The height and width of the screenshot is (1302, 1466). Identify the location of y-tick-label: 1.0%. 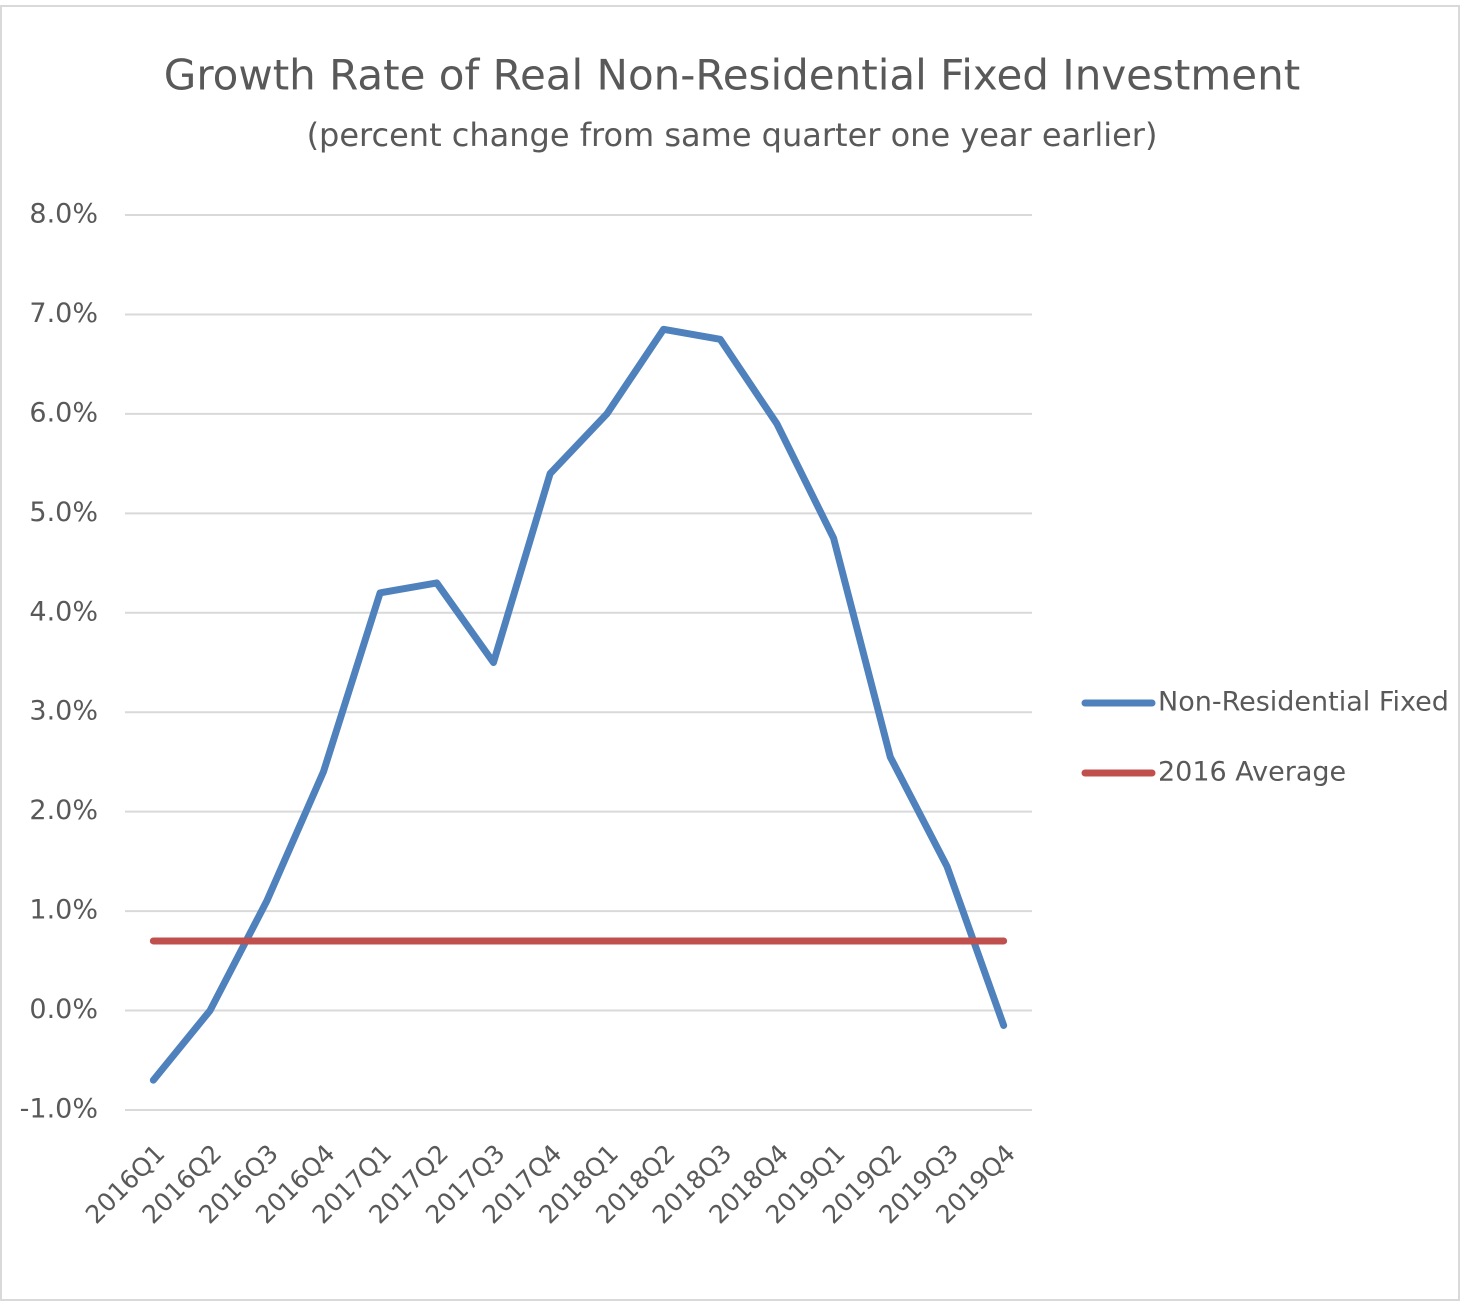
(63, 910).